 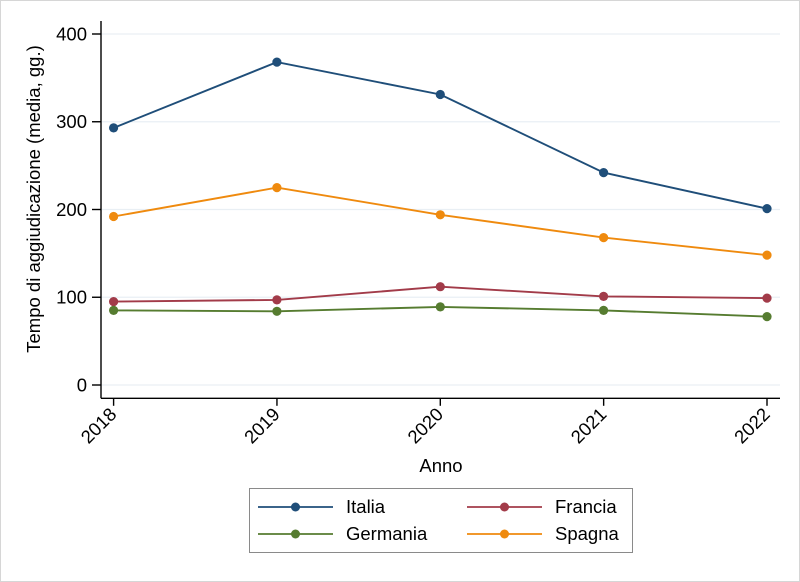 What do you see at coordinates (71, 297) in the screenshot?
I see `y-tick-label-100: 100` at bounding box center [71, 297].